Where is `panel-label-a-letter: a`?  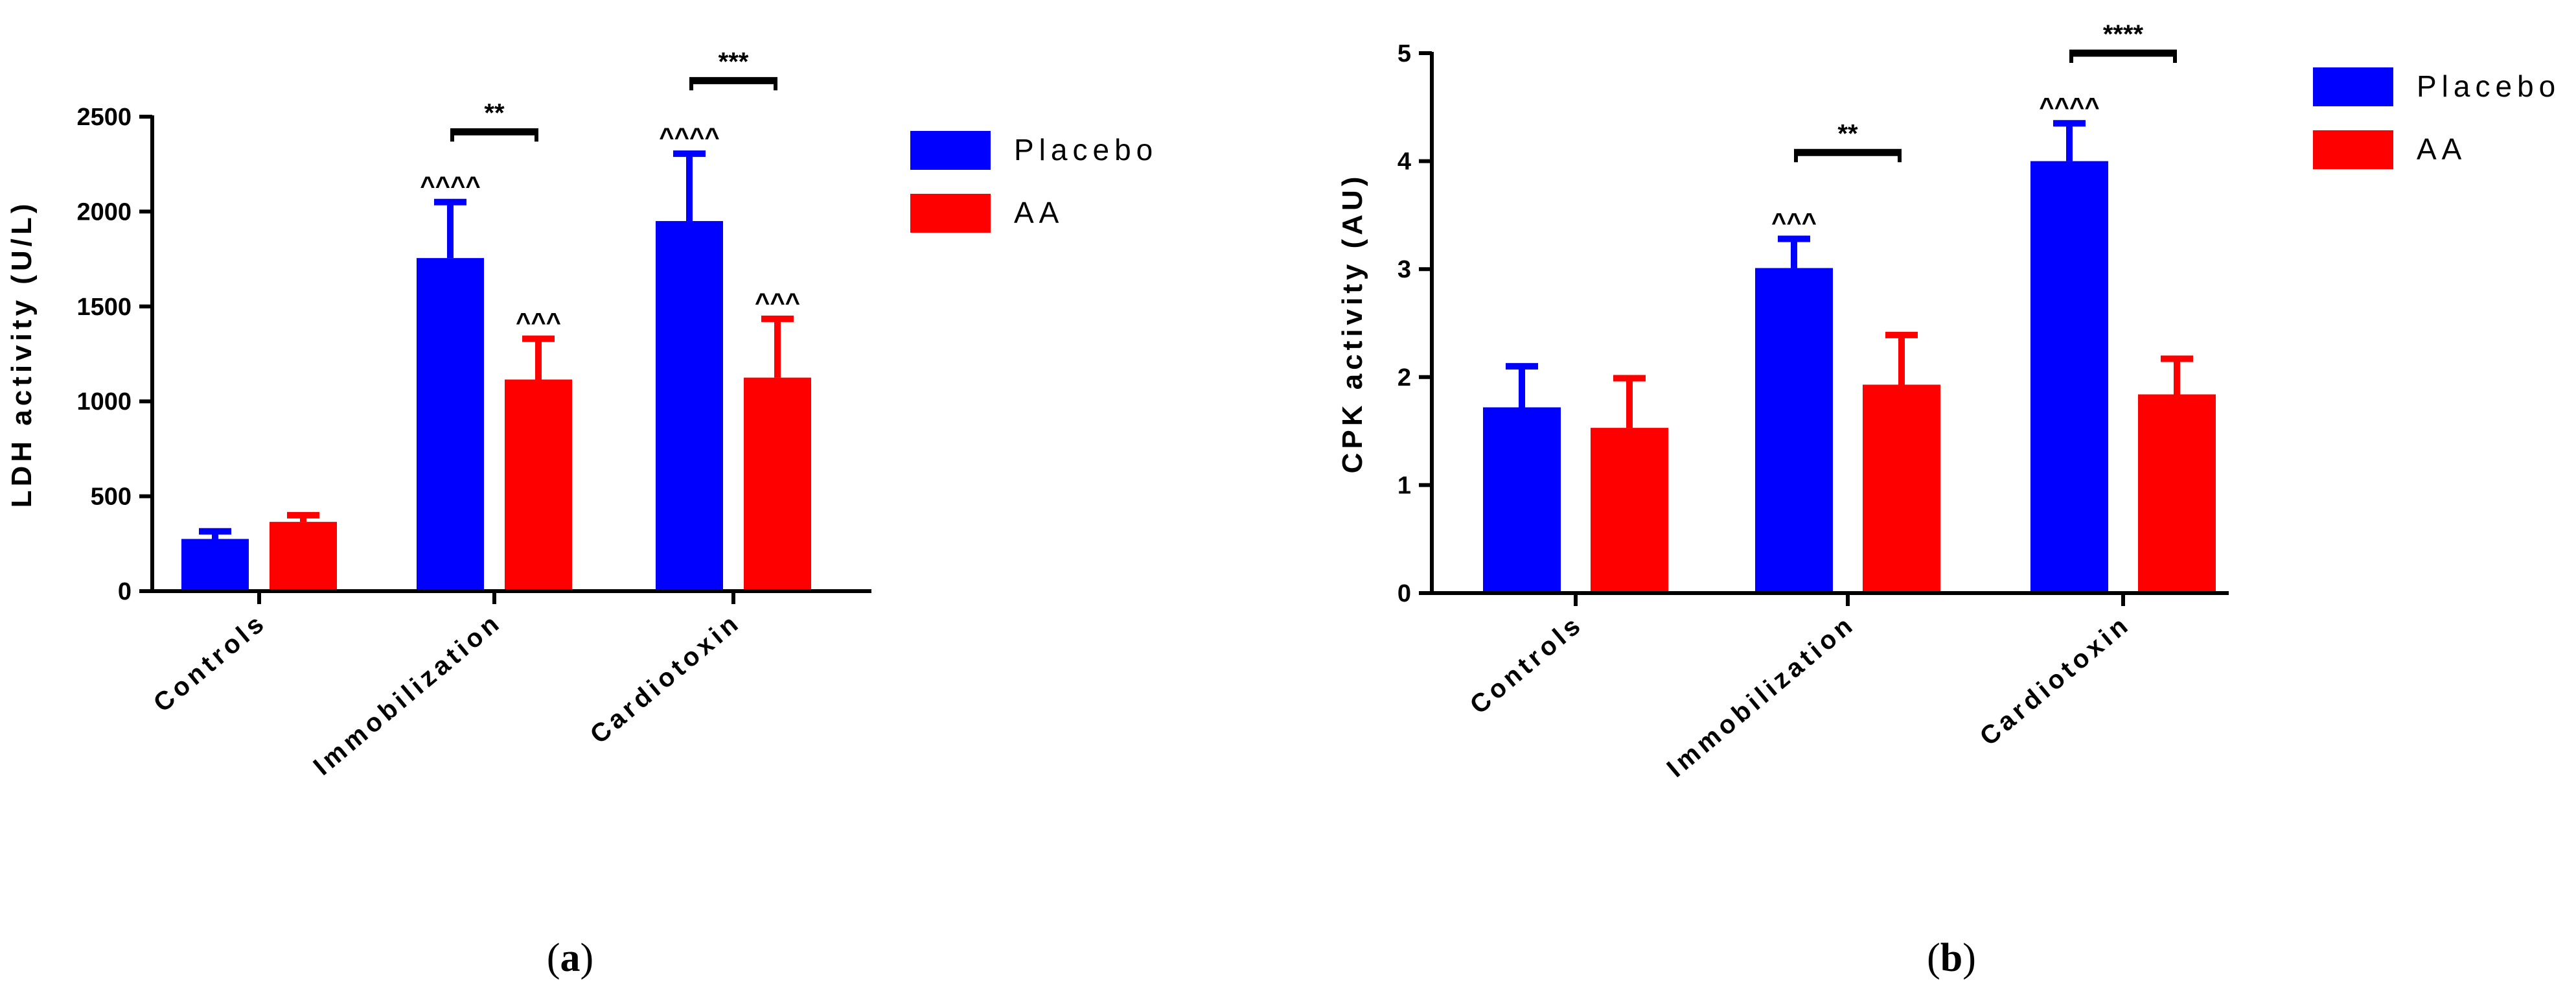
panel-label-a-letter: a is located at coordinates (570, 958).